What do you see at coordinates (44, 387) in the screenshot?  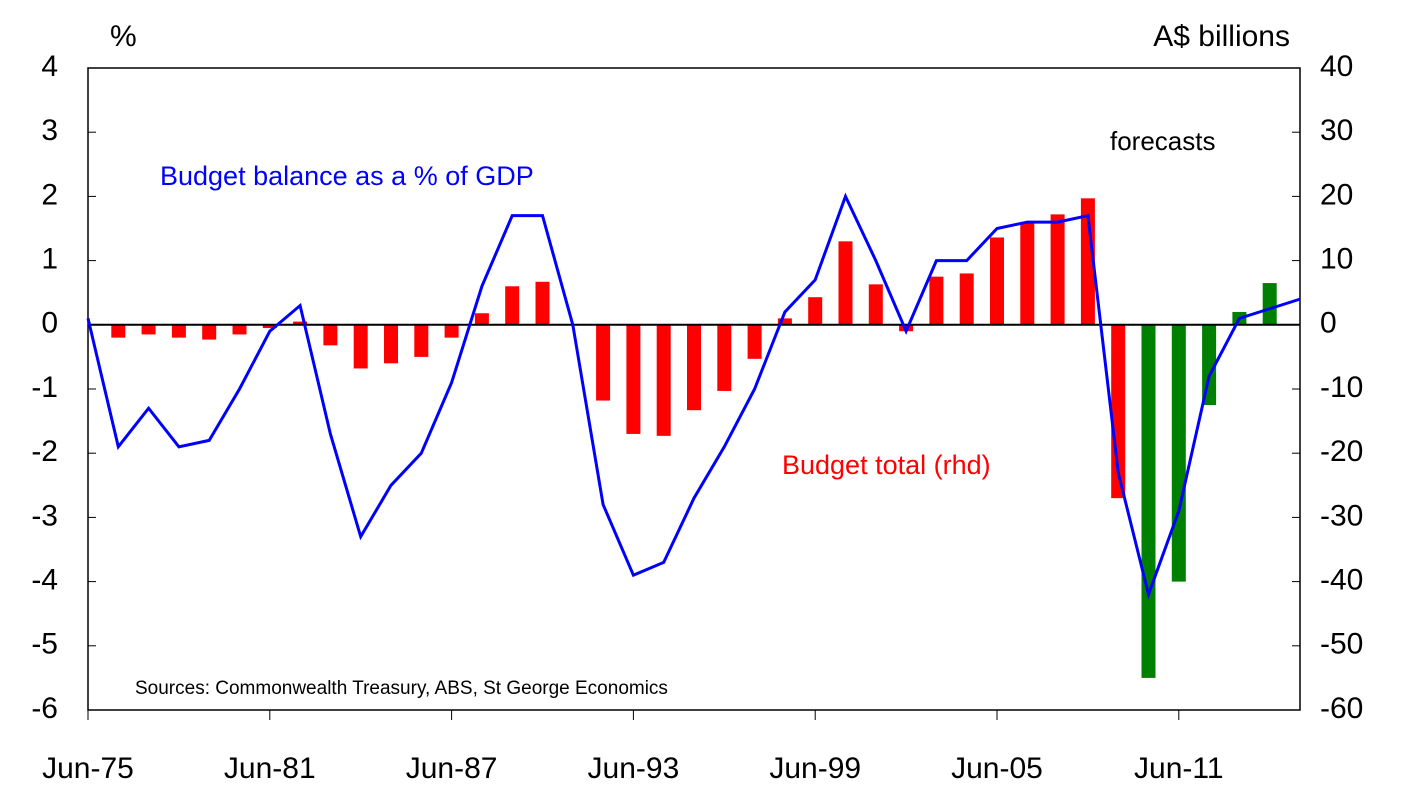 I see `y-tick-label: -1` at bounding box center [44, 387].